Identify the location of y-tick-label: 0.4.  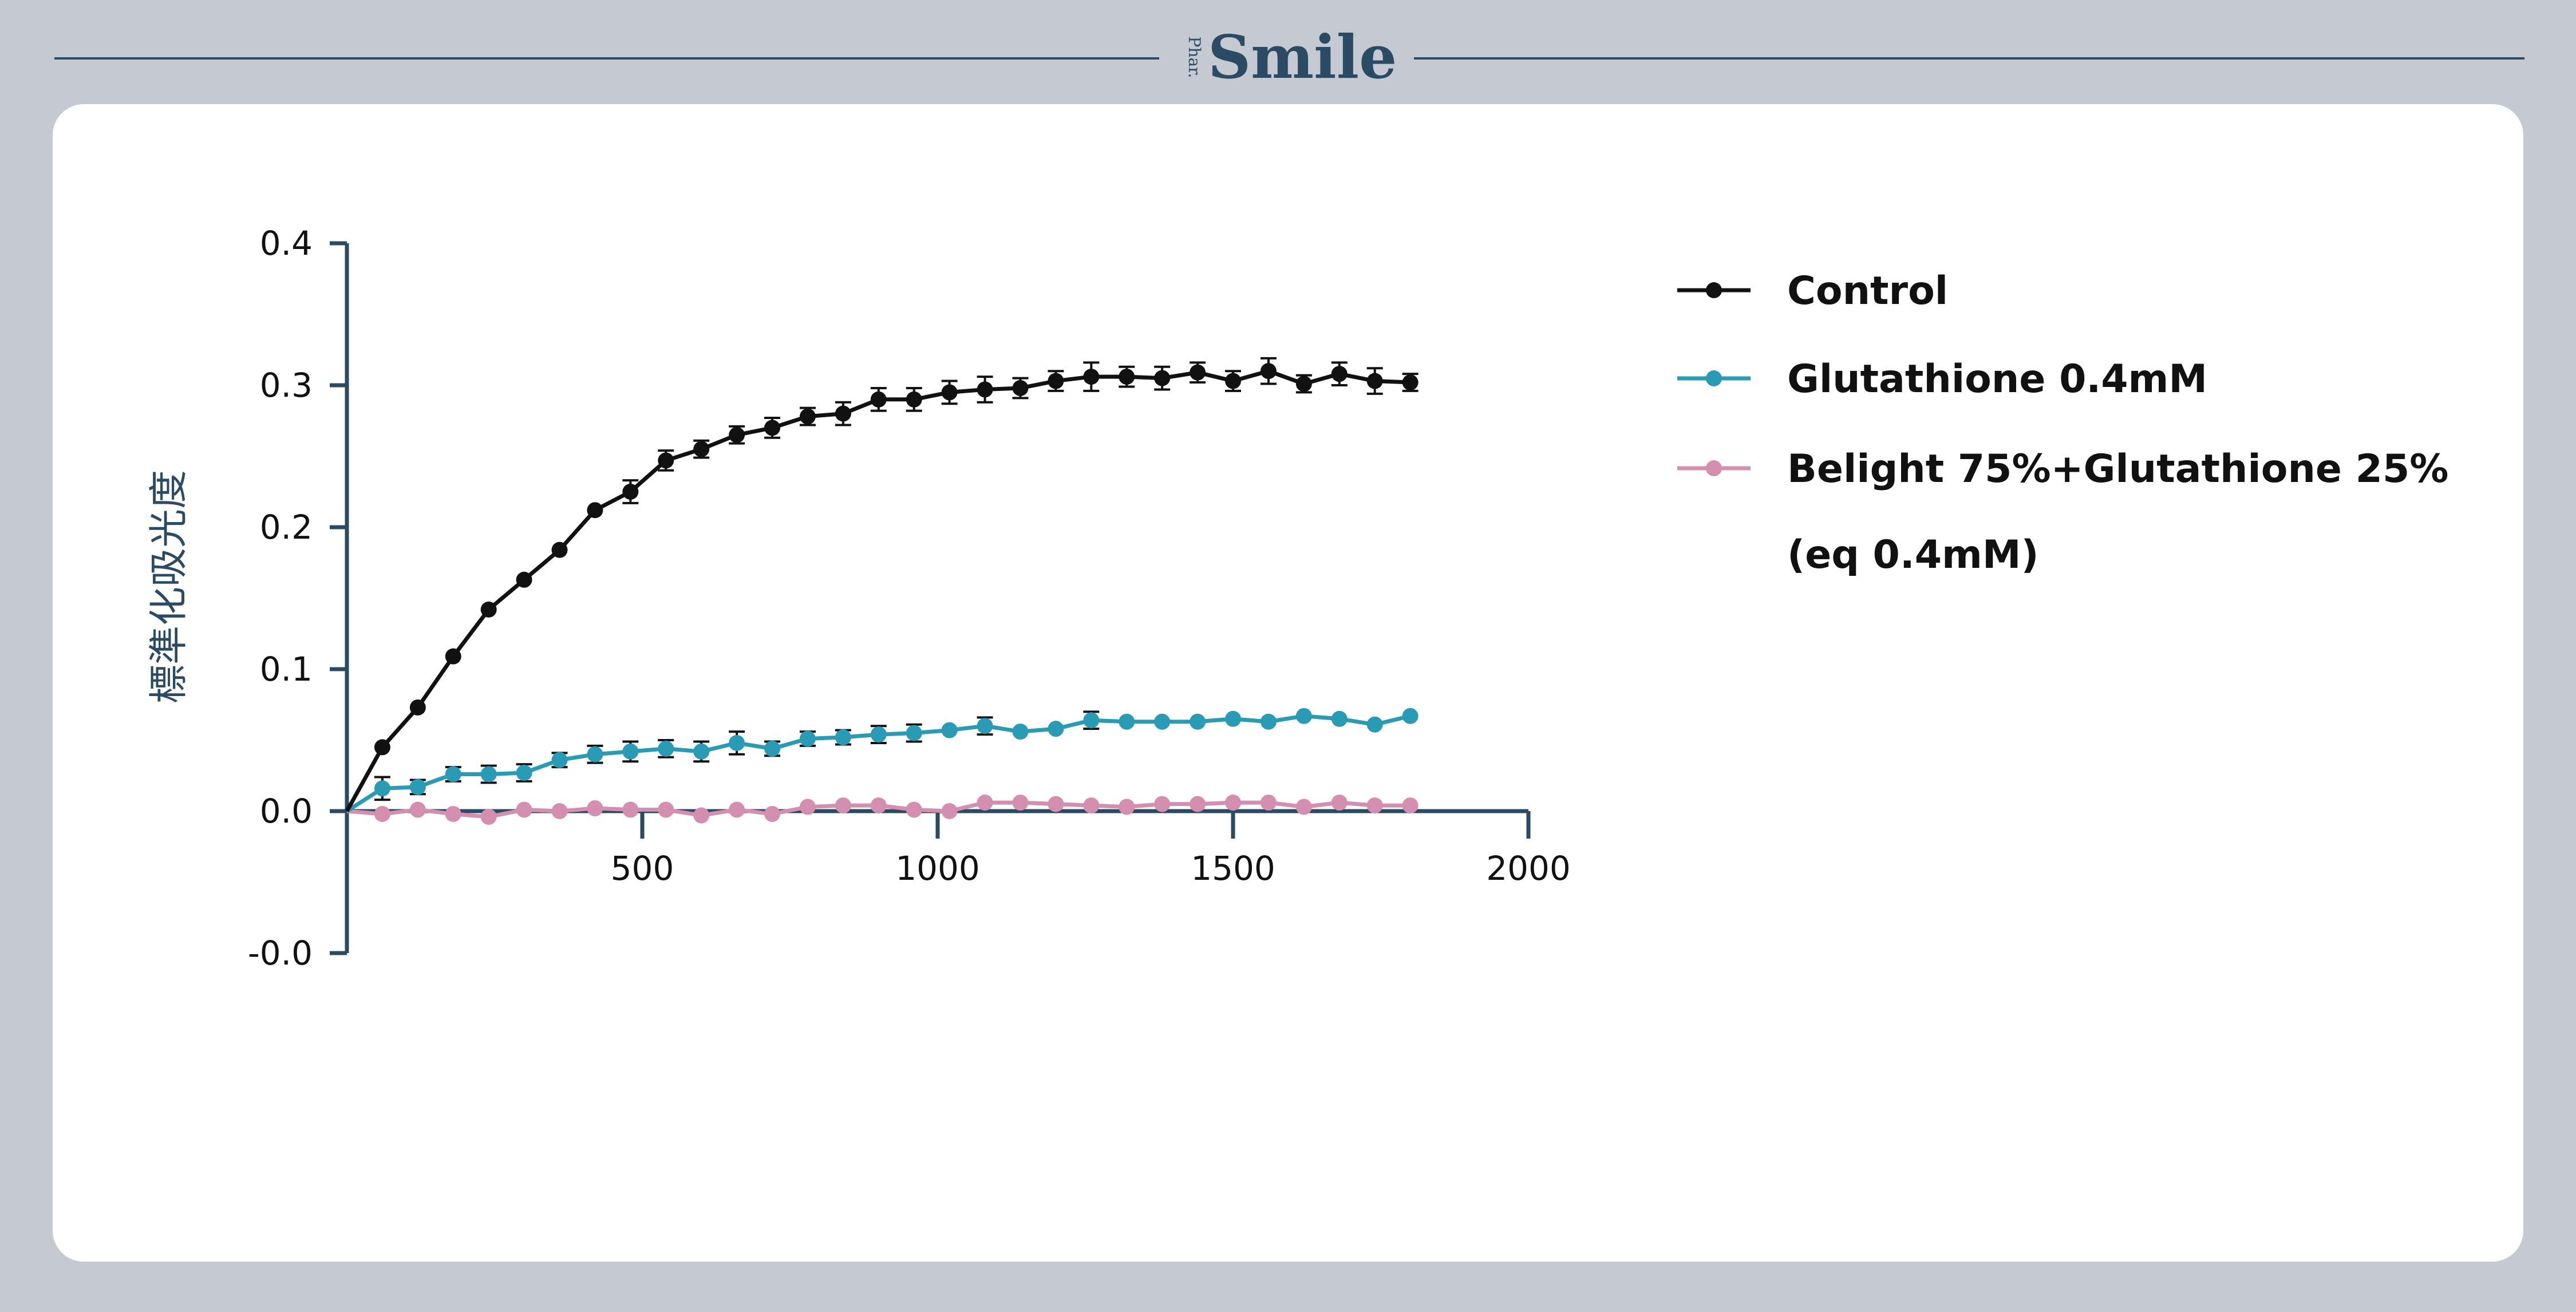
(286, 244).